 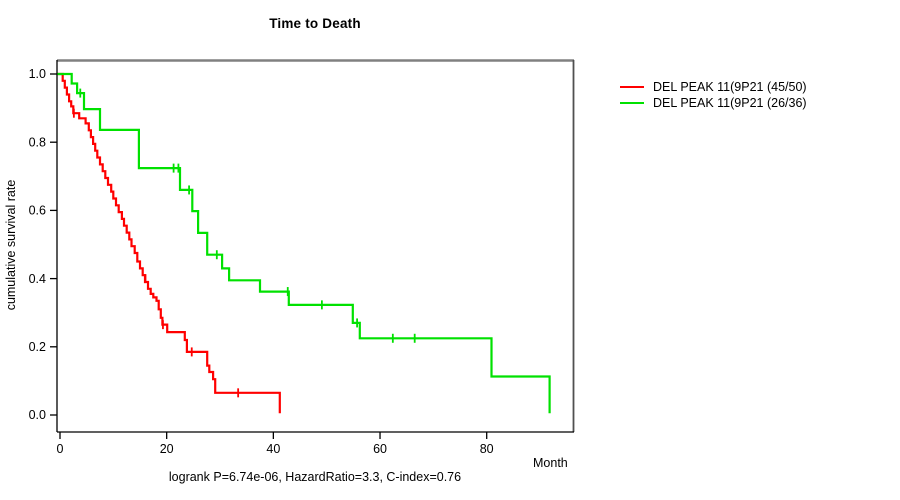 What do you see at coordinates (37, 279) in the screenshot?
I see `y-tick-label: 0.4` at bounding box center [37, 279].